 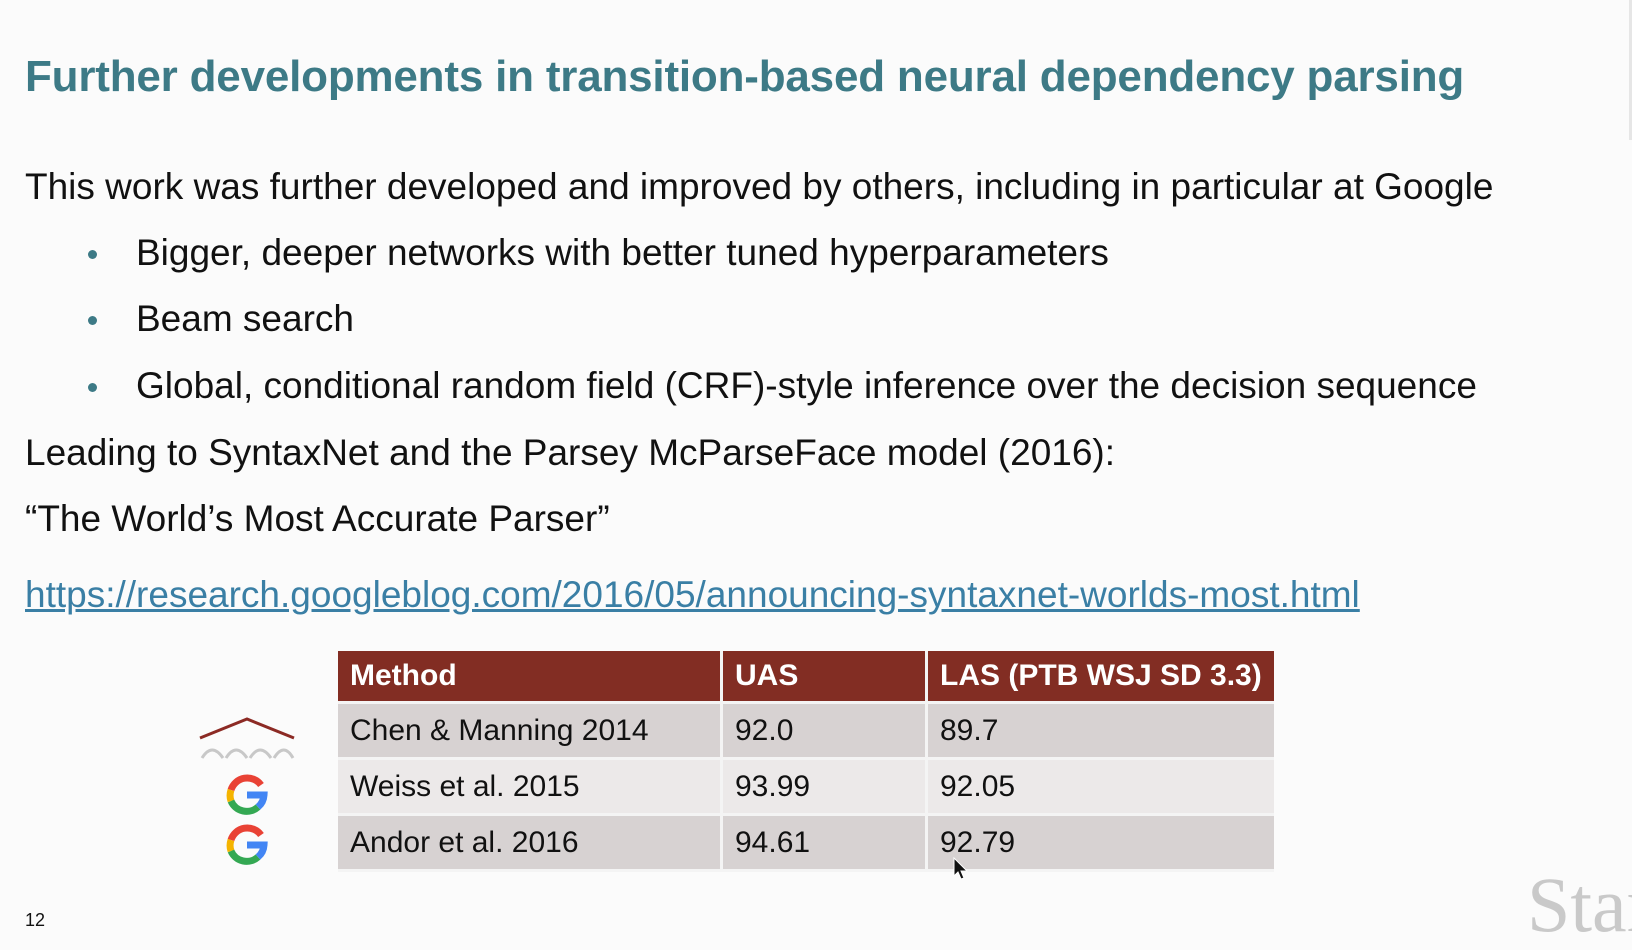 I want to click on cell-uas: 93.99, so click(x=824, y=787).